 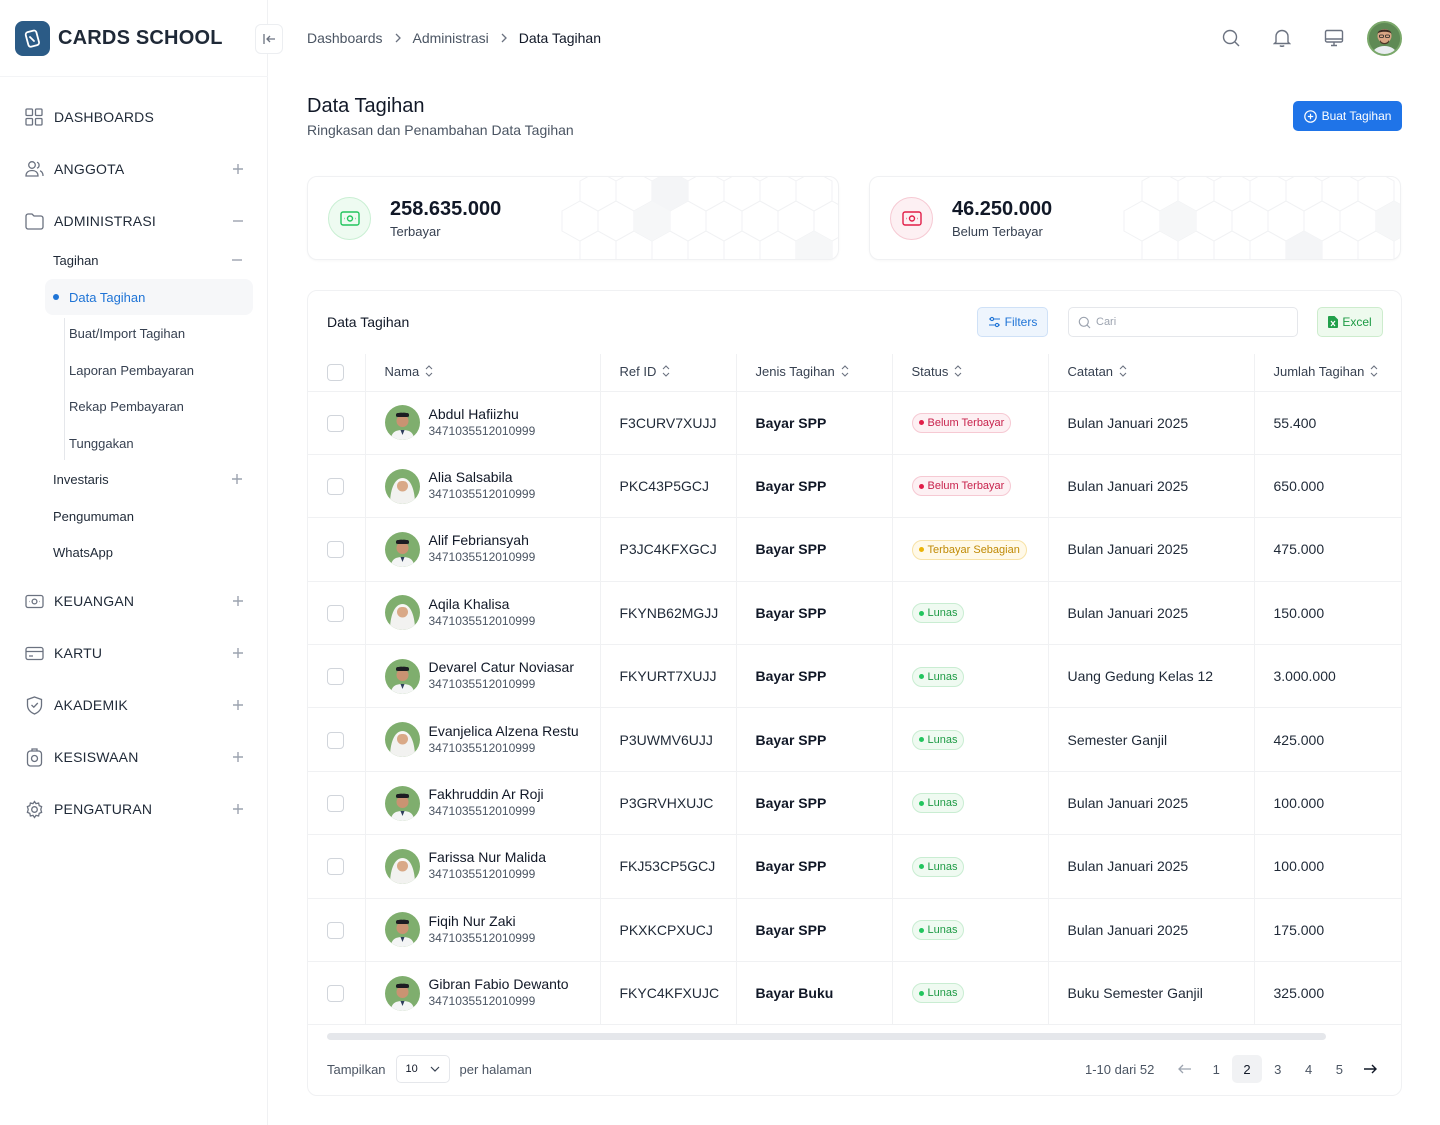 I want to click on filters-button: Filters, so click(x=1012, y=322).